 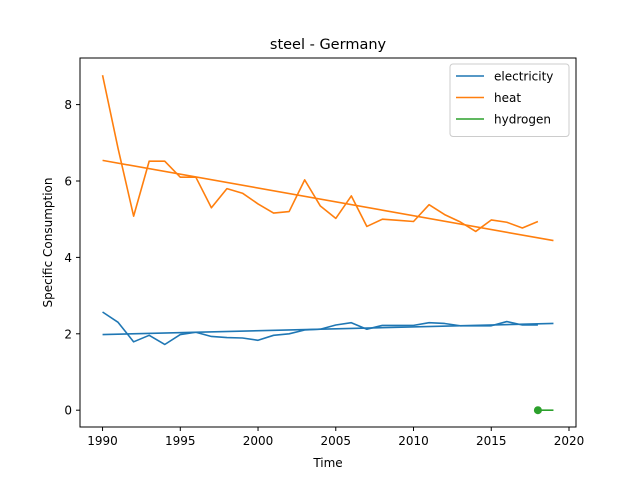 What do you see at coordinates (258, 441) in the screenshot?
I see `x-tick-label: 2000` at bounding box center [258, 441].